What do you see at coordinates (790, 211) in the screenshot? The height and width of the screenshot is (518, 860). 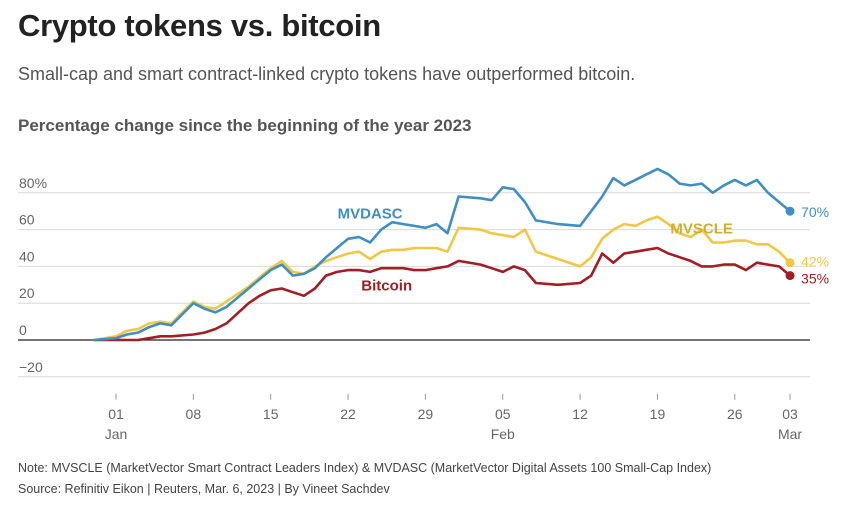 I see `end-point-mvdasc` at bounding box center [790, 211].